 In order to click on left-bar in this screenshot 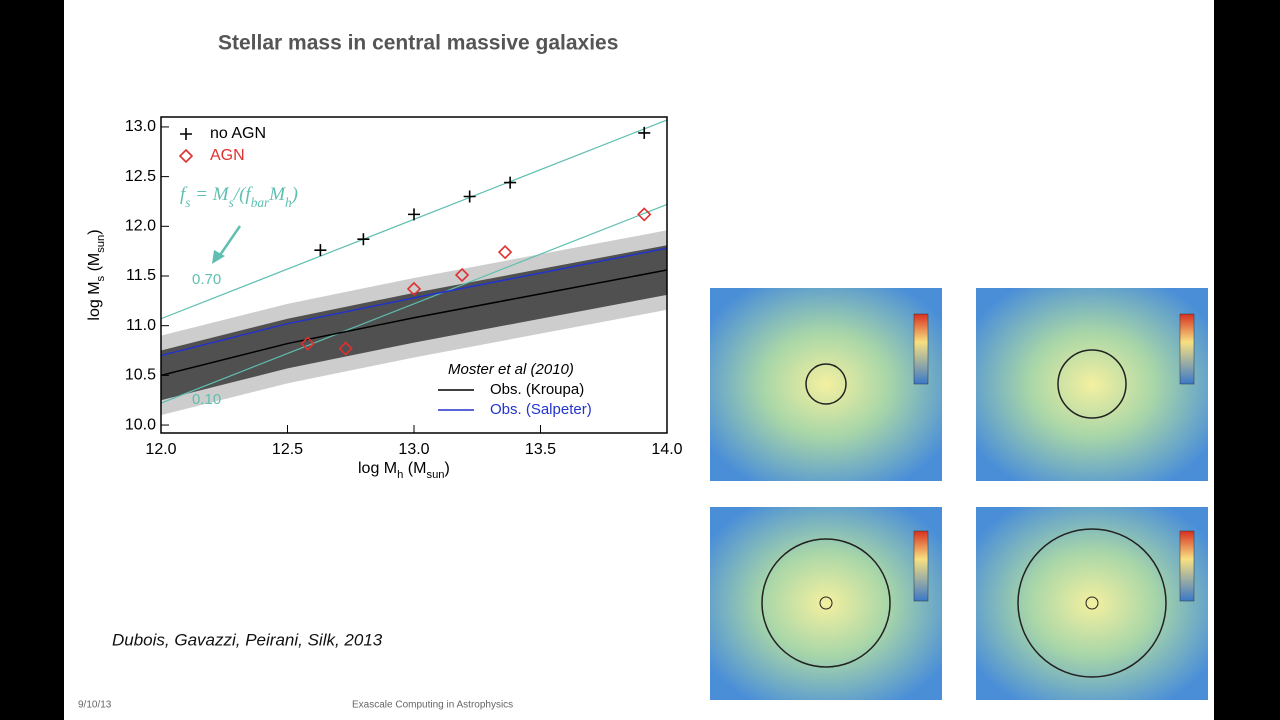, I will do `click(32, 360)`.